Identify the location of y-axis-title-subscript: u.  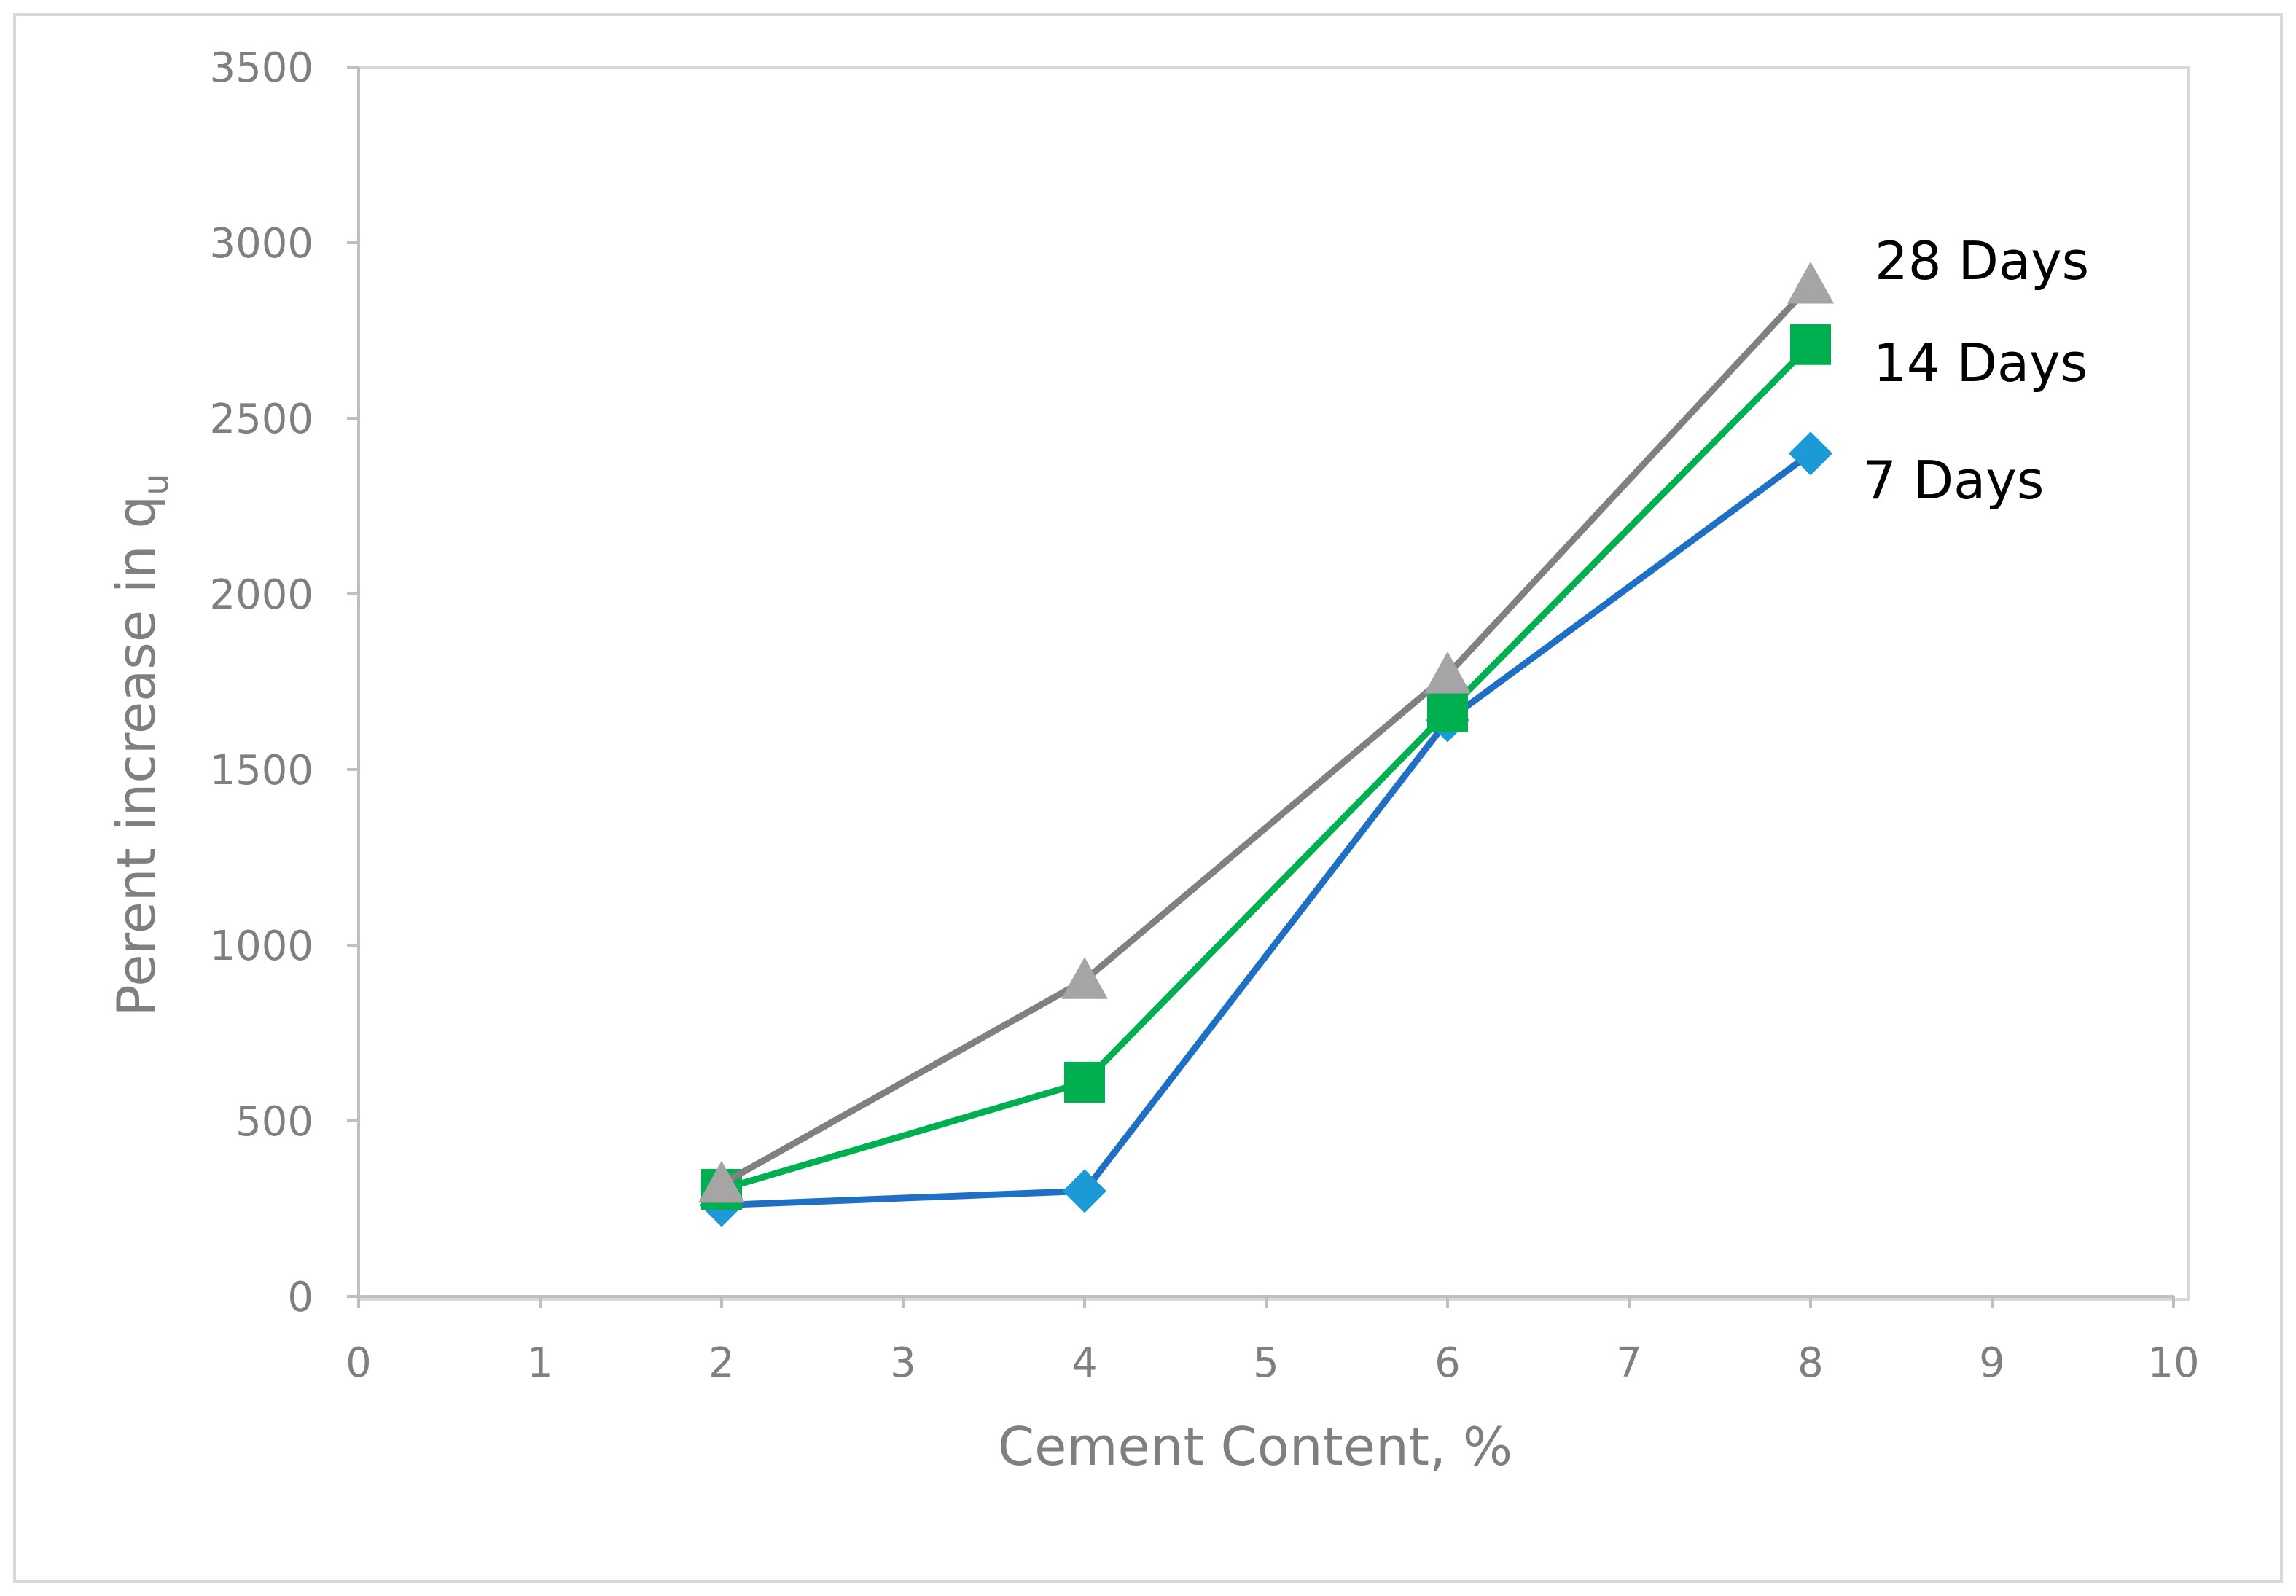
(156, 484).